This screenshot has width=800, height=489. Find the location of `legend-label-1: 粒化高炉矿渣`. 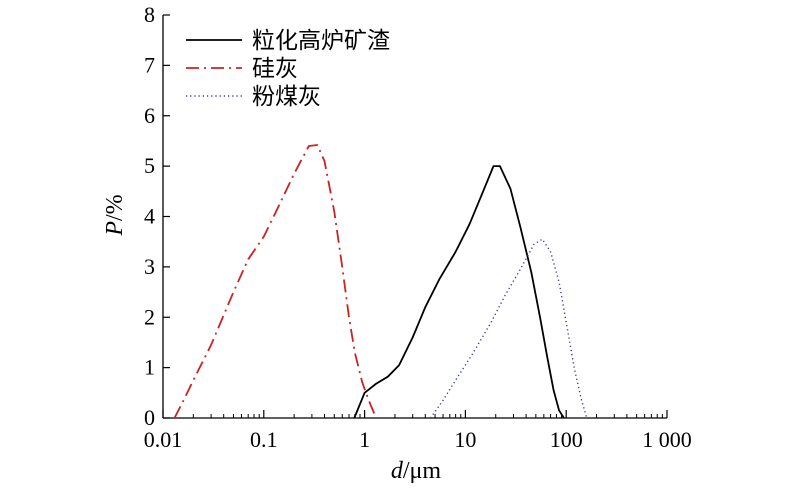

legend-label-1: 粒化高炉矿渣 is located at coordinates (321, 40).